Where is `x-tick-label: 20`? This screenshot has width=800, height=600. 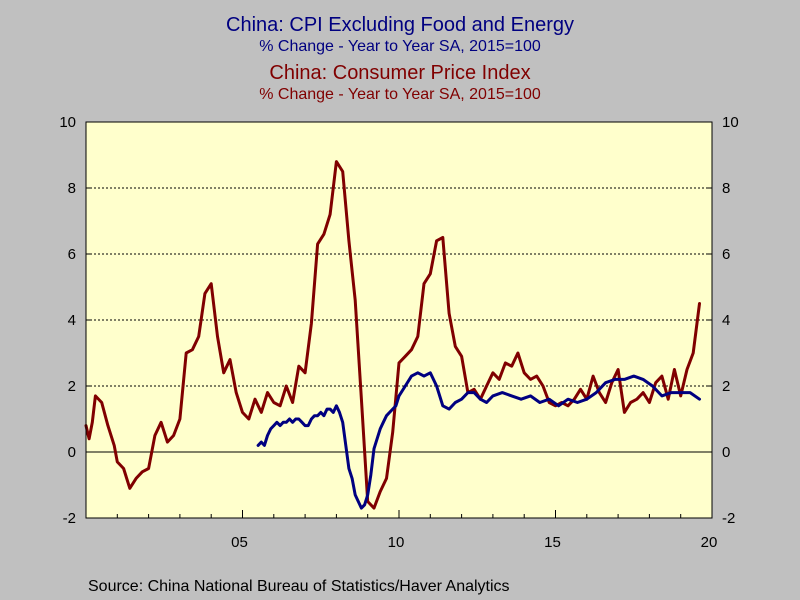
x-tick-label: 20 is located at coordinates (709, 542).